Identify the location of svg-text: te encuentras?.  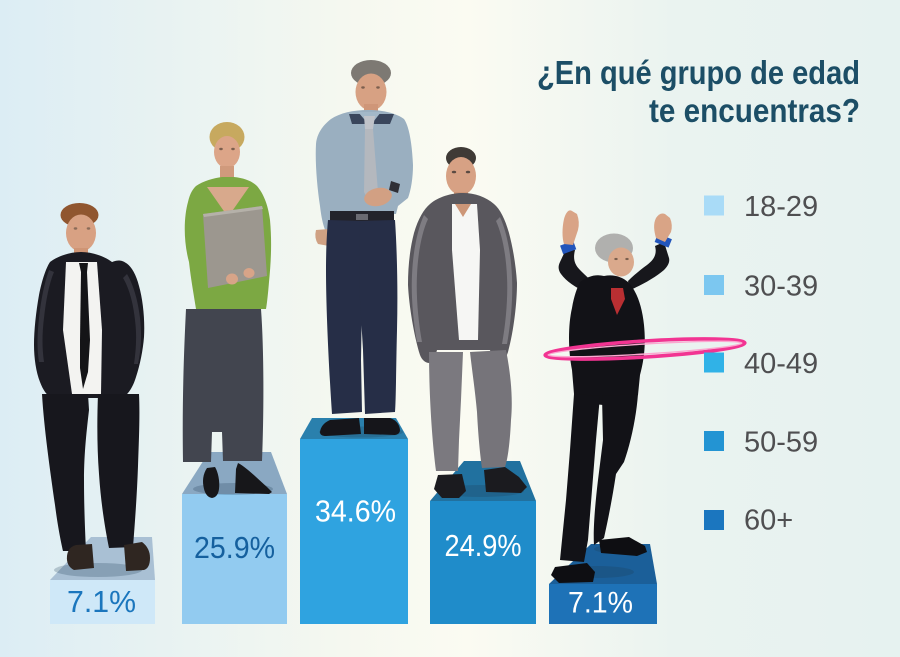
(754, 110).